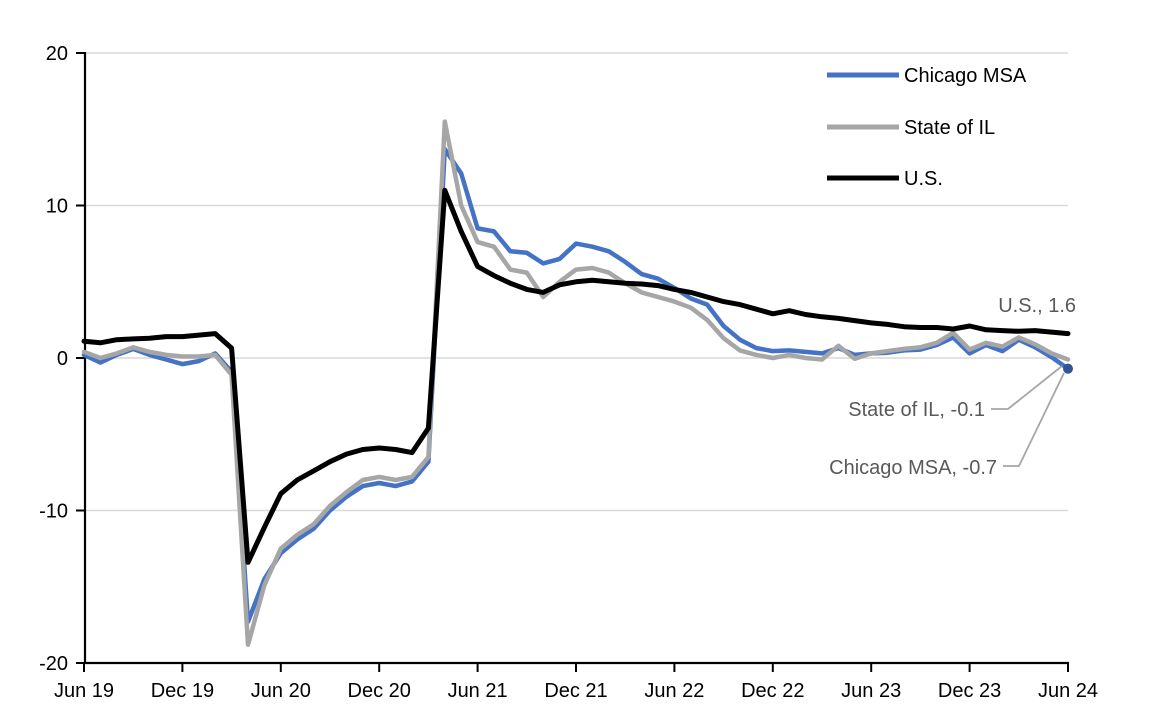 The image size is (1152, 720). Describe the element at coordinates (478, 691) in the screenshot. I see `x-tick-label: Jun 21` at that location.